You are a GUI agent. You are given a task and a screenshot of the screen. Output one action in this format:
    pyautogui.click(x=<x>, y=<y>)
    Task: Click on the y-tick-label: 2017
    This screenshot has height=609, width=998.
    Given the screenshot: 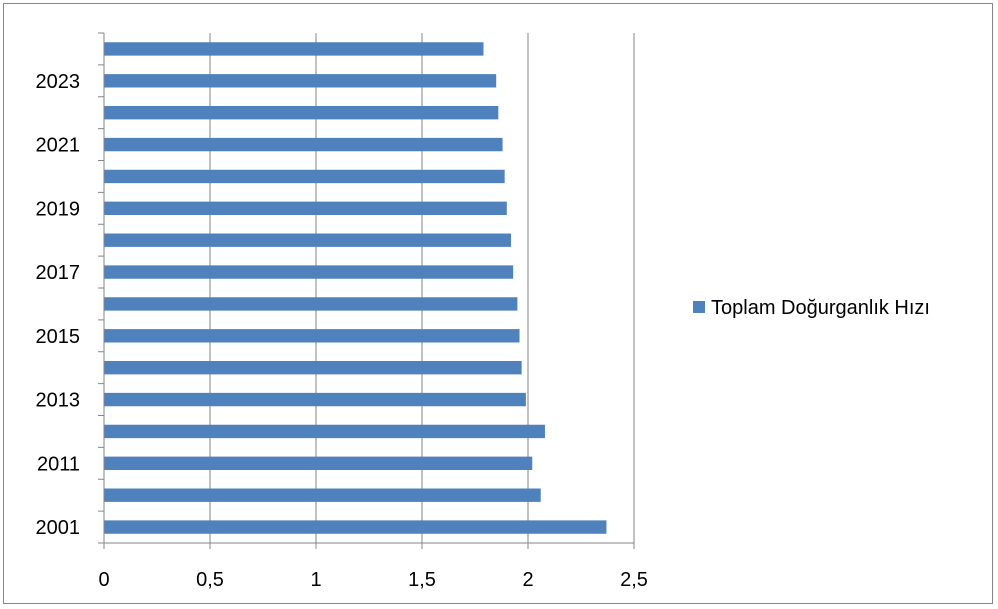 What is the action you would take?
    pyautogui.click(x=58, y=273)
    